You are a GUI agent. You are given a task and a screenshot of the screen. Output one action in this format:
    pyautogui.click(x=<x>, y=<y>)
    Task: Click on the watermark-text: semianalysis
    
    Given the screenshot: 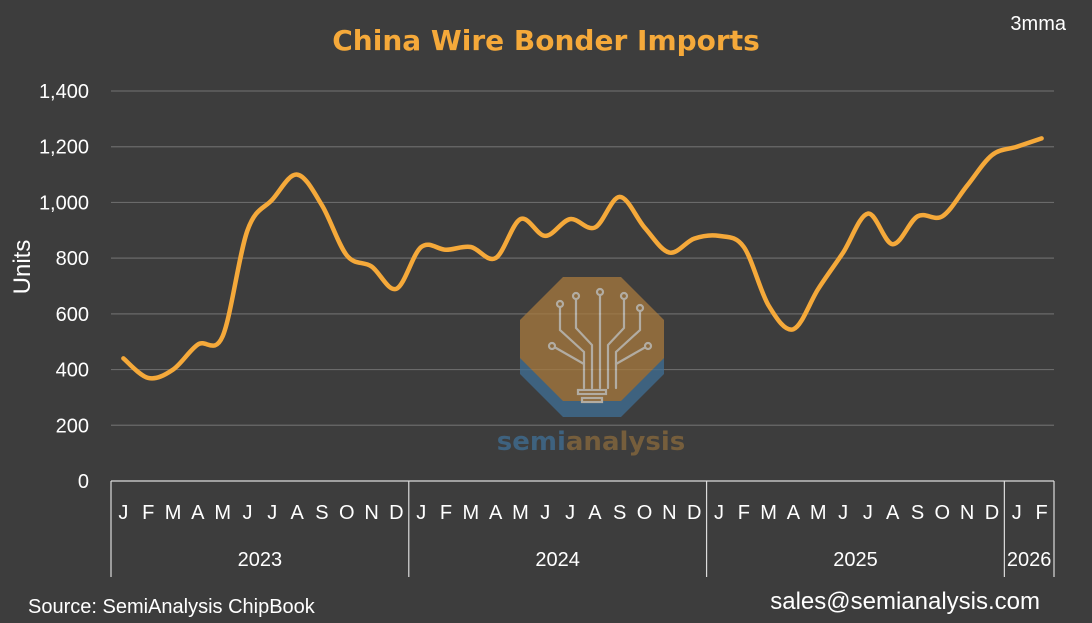 What is the action you would take?
    pyautogui.click(x=591, y=442)
    